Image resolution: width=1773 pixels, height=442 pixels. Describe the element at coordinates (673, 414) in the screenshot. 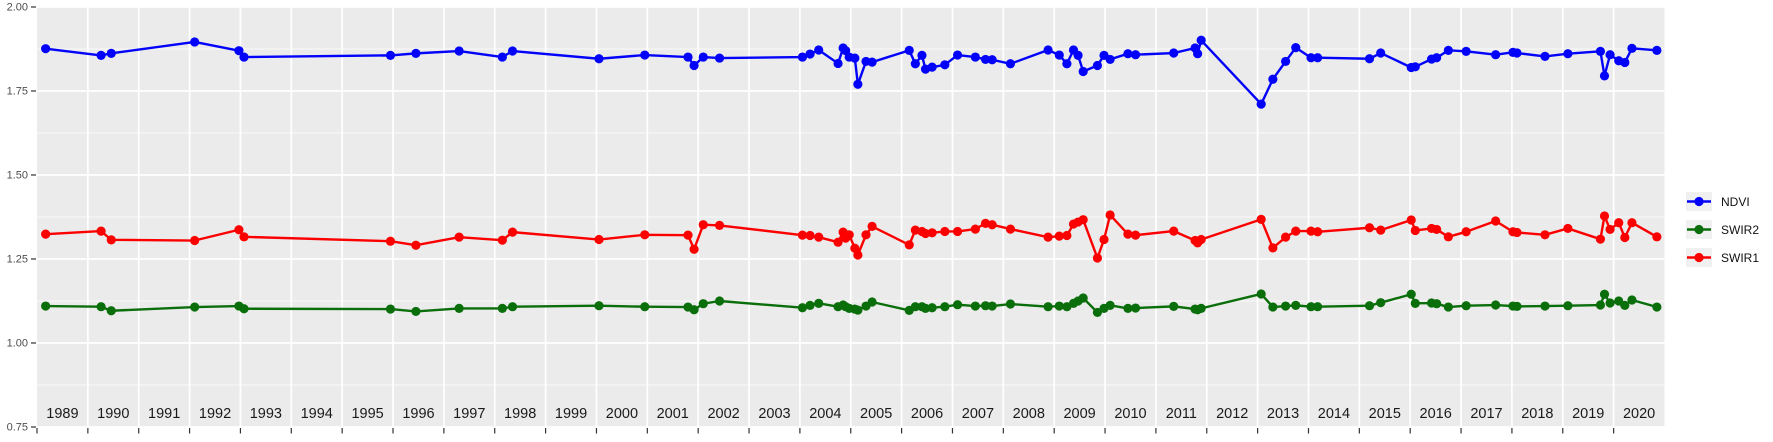

I see `year-label: 2001` at that location.